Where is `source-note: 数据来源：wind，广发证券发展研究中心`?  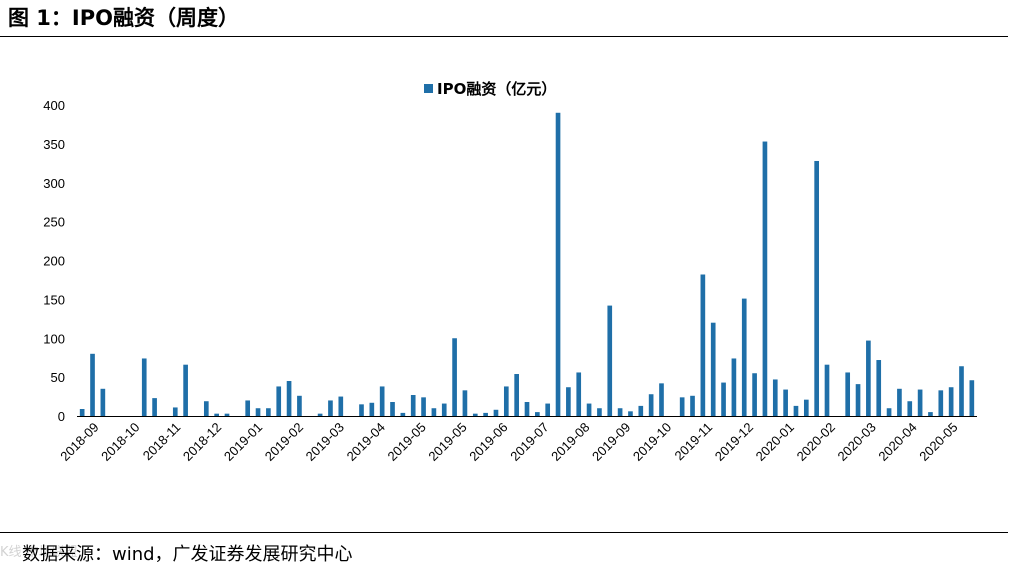
source-note: 数据来源：wind，广发证券发展研究中心 is located at coordinates (187, 554).